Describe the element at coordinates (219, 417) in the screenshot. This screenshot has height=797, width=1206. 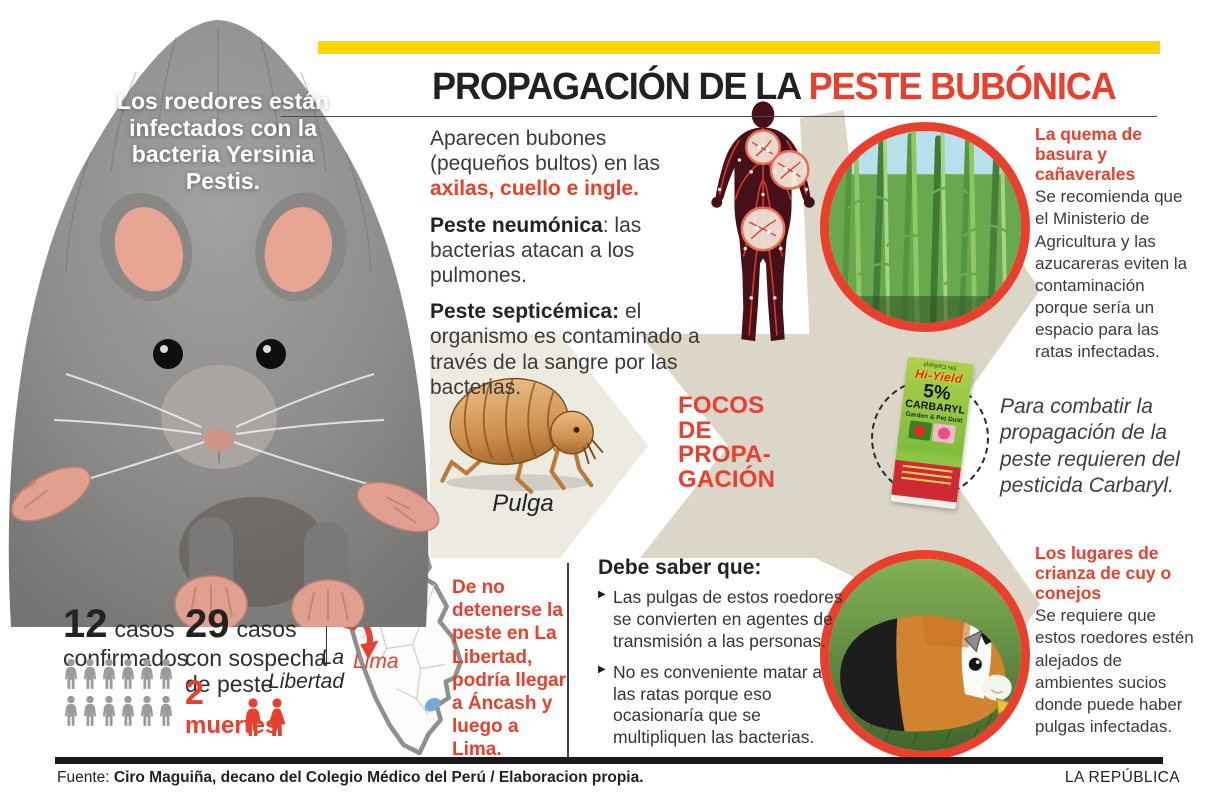
I see `rat-muzzle` at that location.